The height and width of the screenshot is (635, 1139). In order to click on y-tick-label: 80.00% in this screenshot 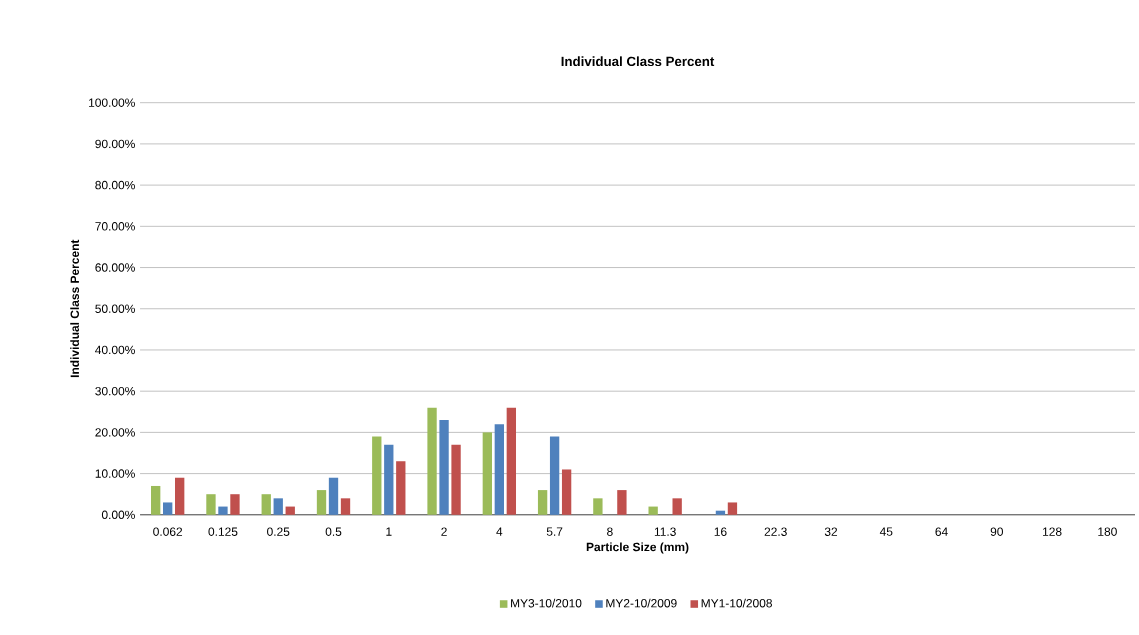, I will do `click(115, 185)`.